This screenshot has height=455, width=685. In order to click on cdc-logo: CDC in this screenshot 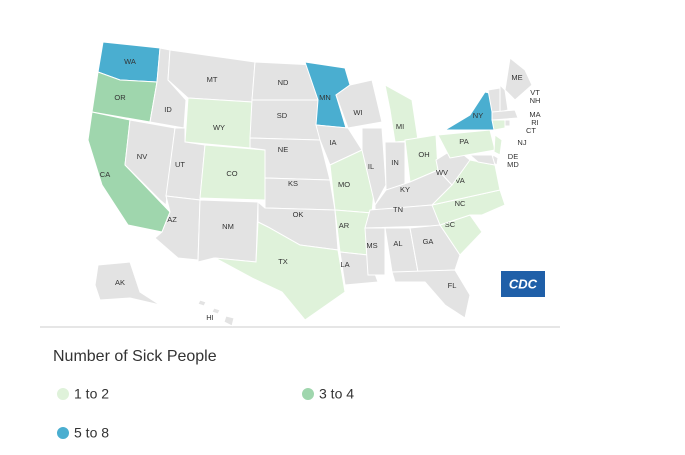, I will do `click(523, 284)`.